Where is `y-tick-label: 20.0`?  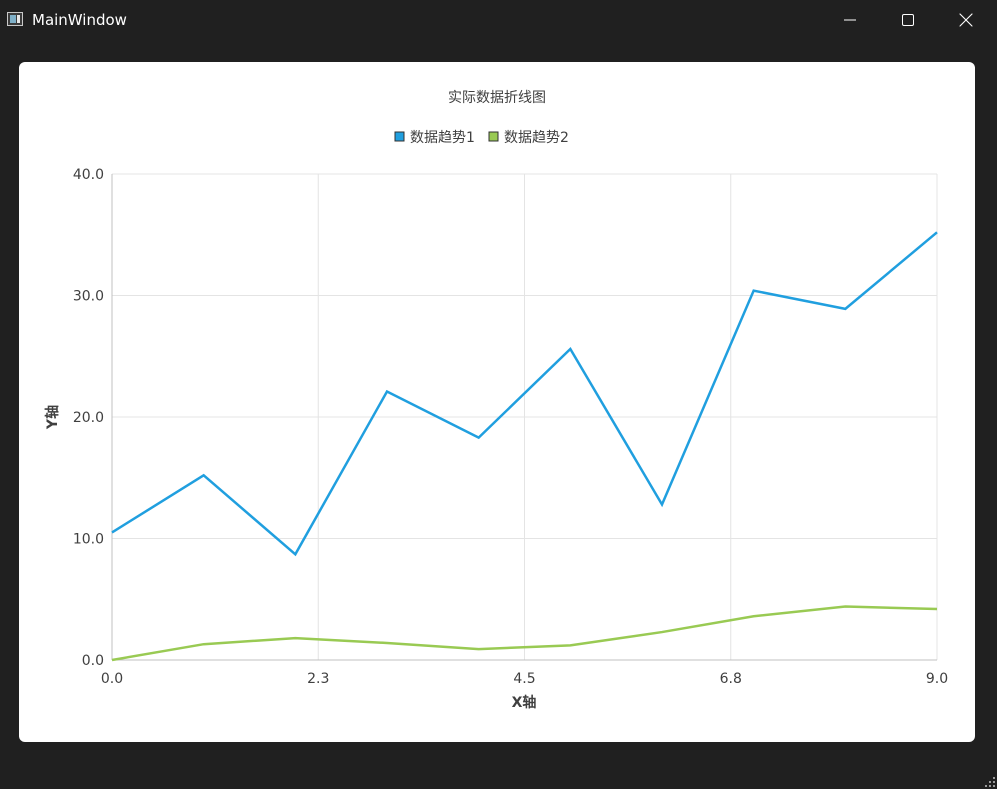 y-tick-label: 20.0 is located at coordinates (88, 418).